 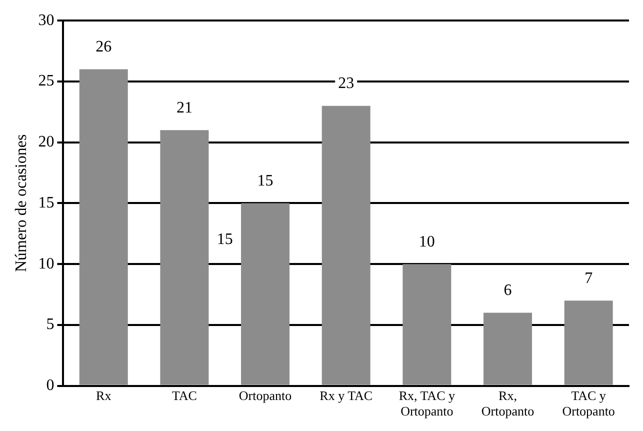 I want to click on data-label: 7, so click(x=588, y=278).